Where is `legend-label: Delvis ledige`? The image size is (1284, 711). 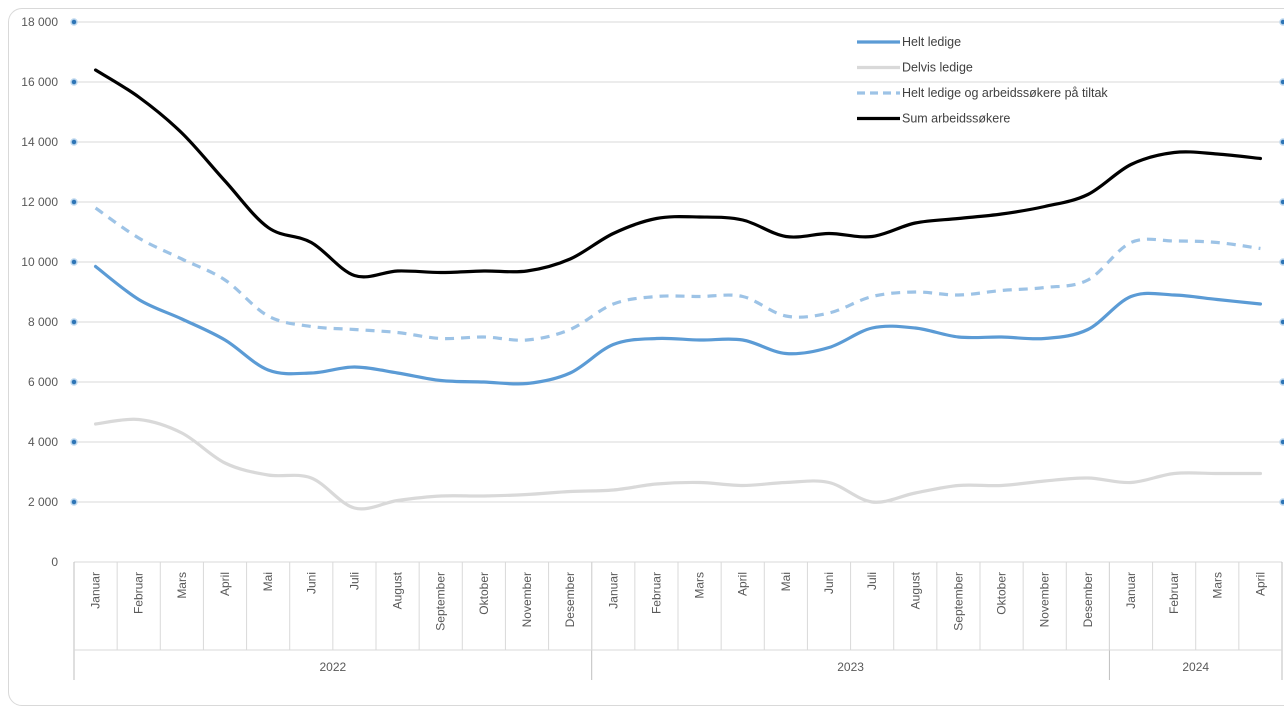
legend-label: Delvis ledige is located at coordinates (937, 68).